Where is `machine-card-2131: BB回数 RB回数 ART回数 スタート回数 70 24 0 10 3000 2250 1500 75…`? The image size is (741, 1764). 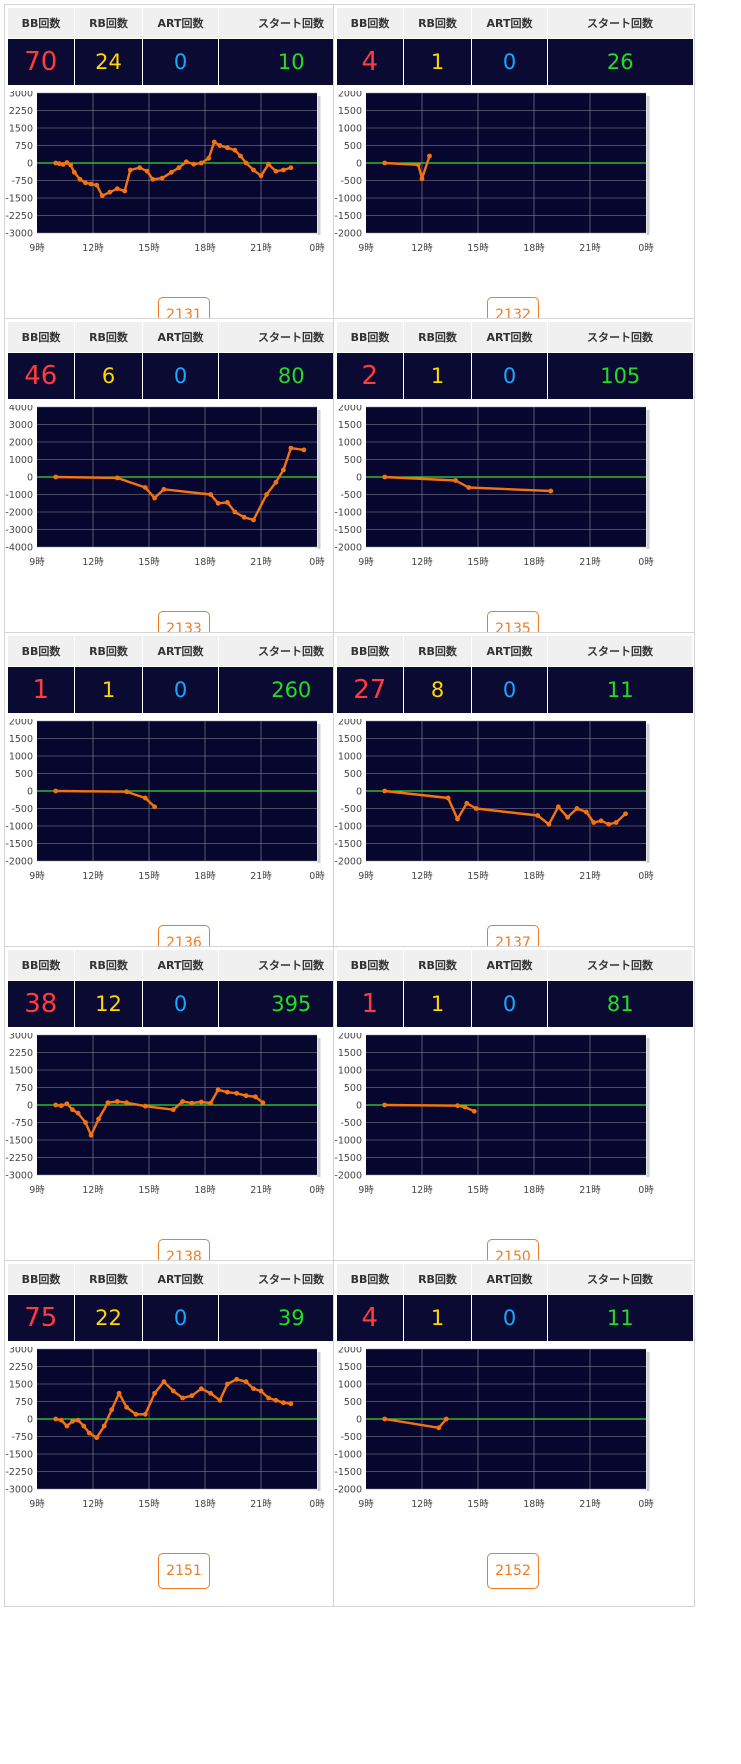 machine-card-2131: BB回数 RB回数 ART回数 スタート回数 70 24 0 10 3000 2250 1500 75… is located at coordinates (185, 177).